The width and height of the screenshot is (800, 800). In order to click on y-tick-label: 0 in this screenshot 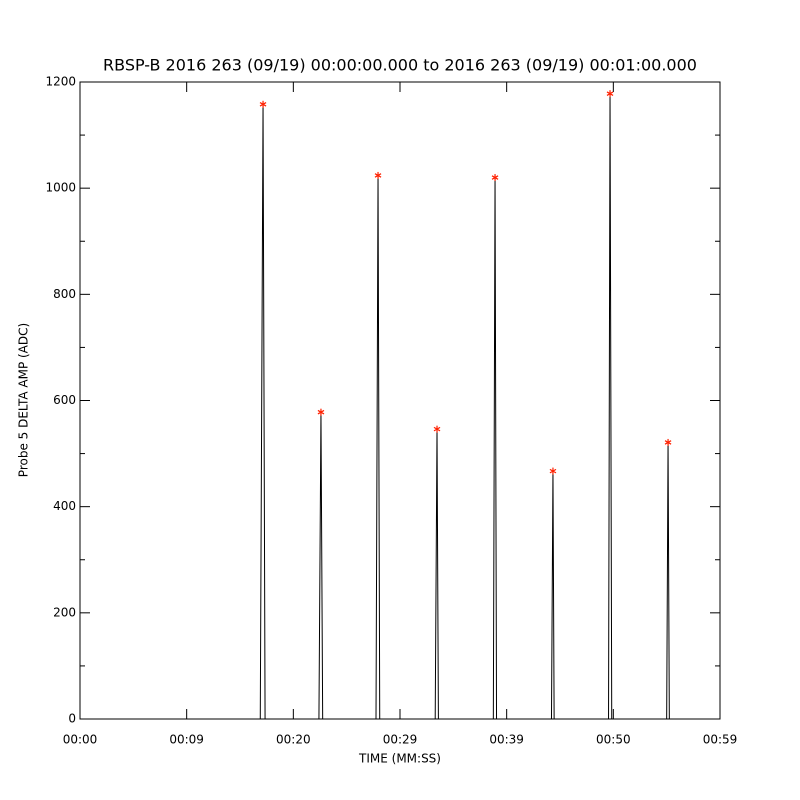, I will do `click(72, 719)`.